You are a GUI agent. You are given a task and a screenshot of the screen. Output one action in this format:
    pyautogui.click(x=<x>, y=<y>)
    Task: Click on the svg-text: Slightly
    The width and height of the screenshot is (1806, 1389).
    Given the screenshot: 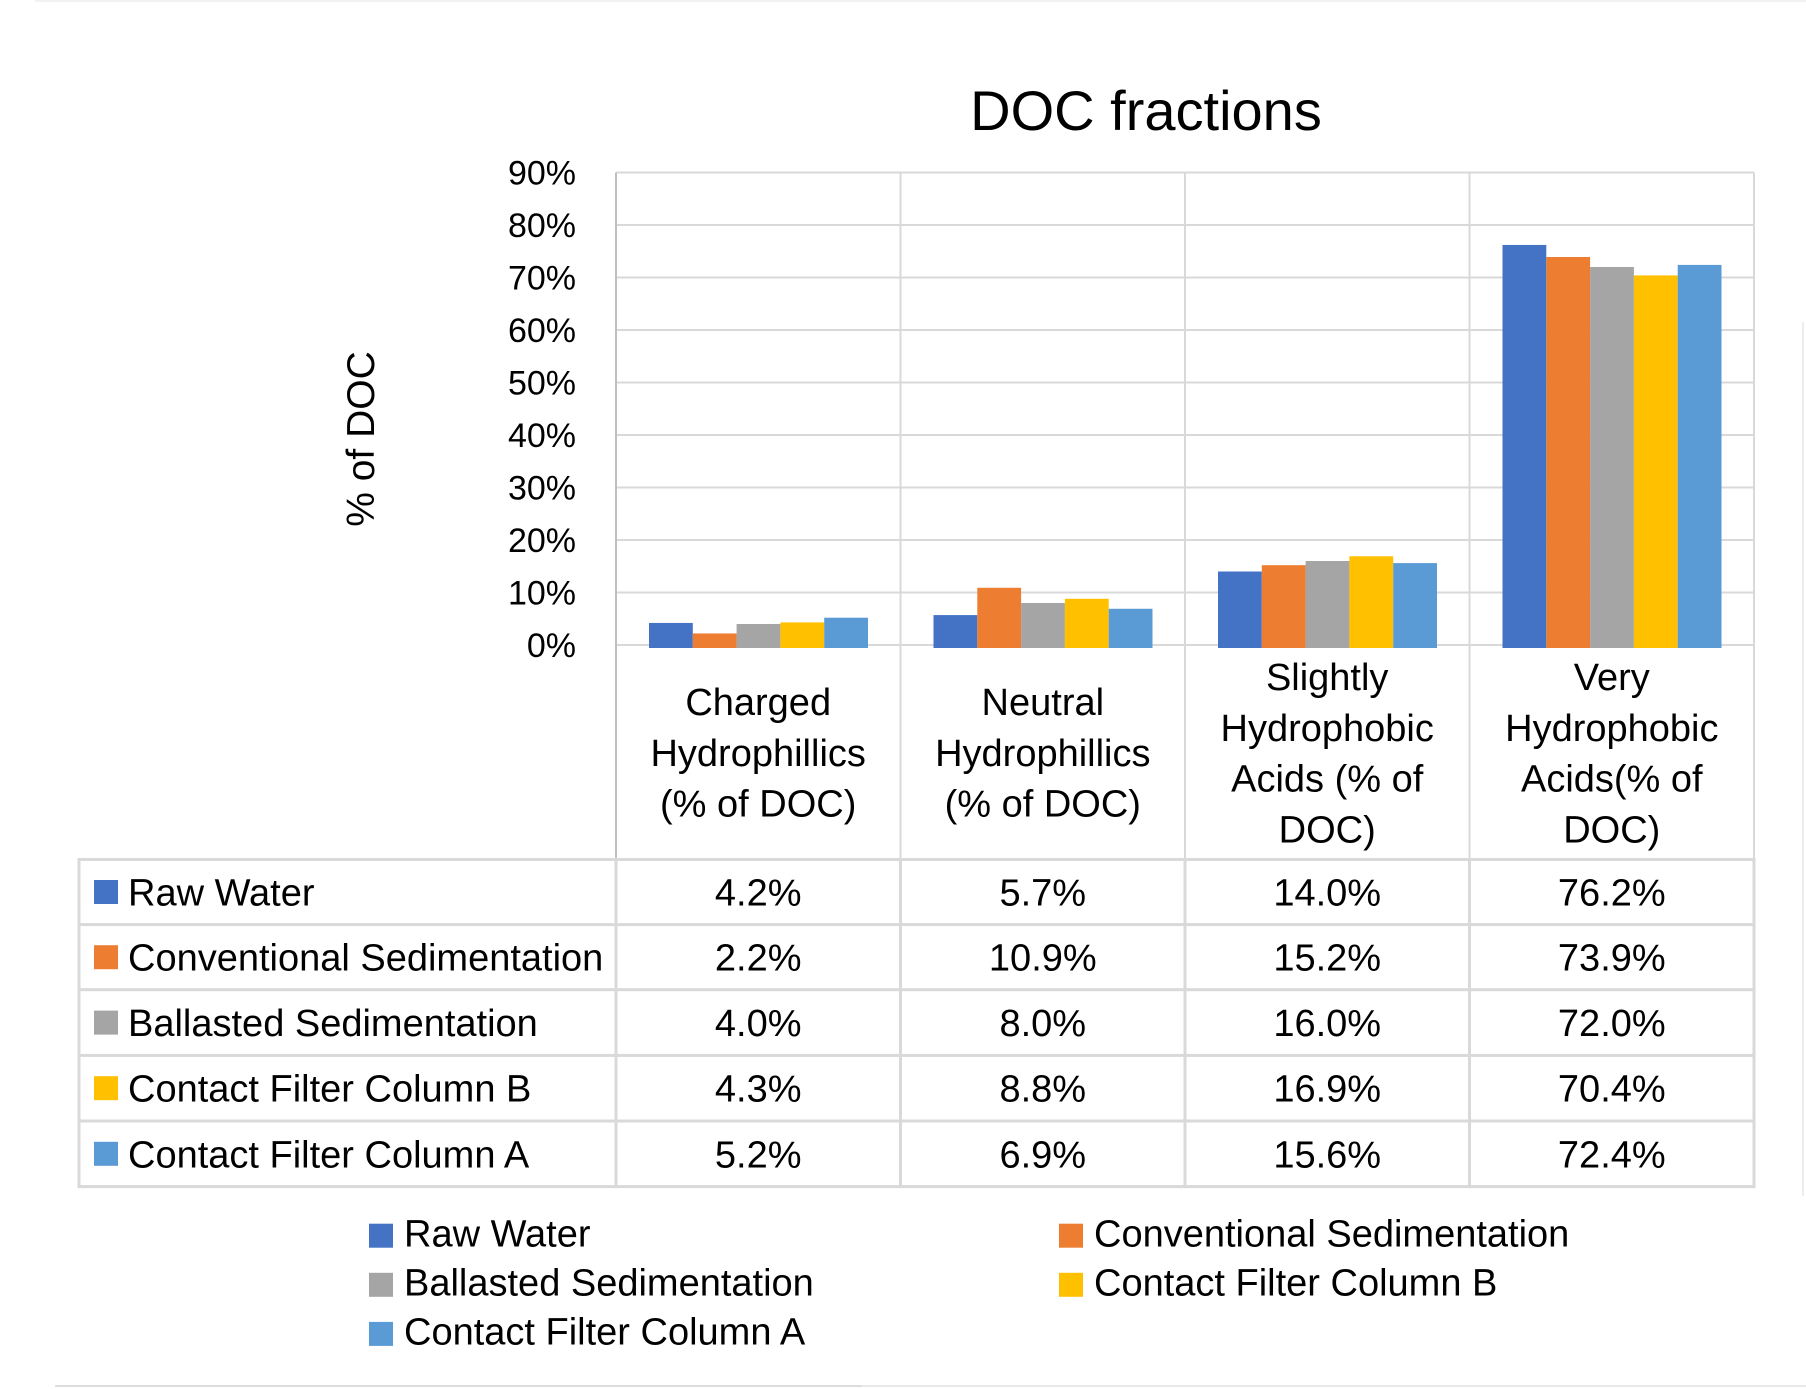 What is the action you would take?
    pyautogui.click(x=1327, y=678)
    